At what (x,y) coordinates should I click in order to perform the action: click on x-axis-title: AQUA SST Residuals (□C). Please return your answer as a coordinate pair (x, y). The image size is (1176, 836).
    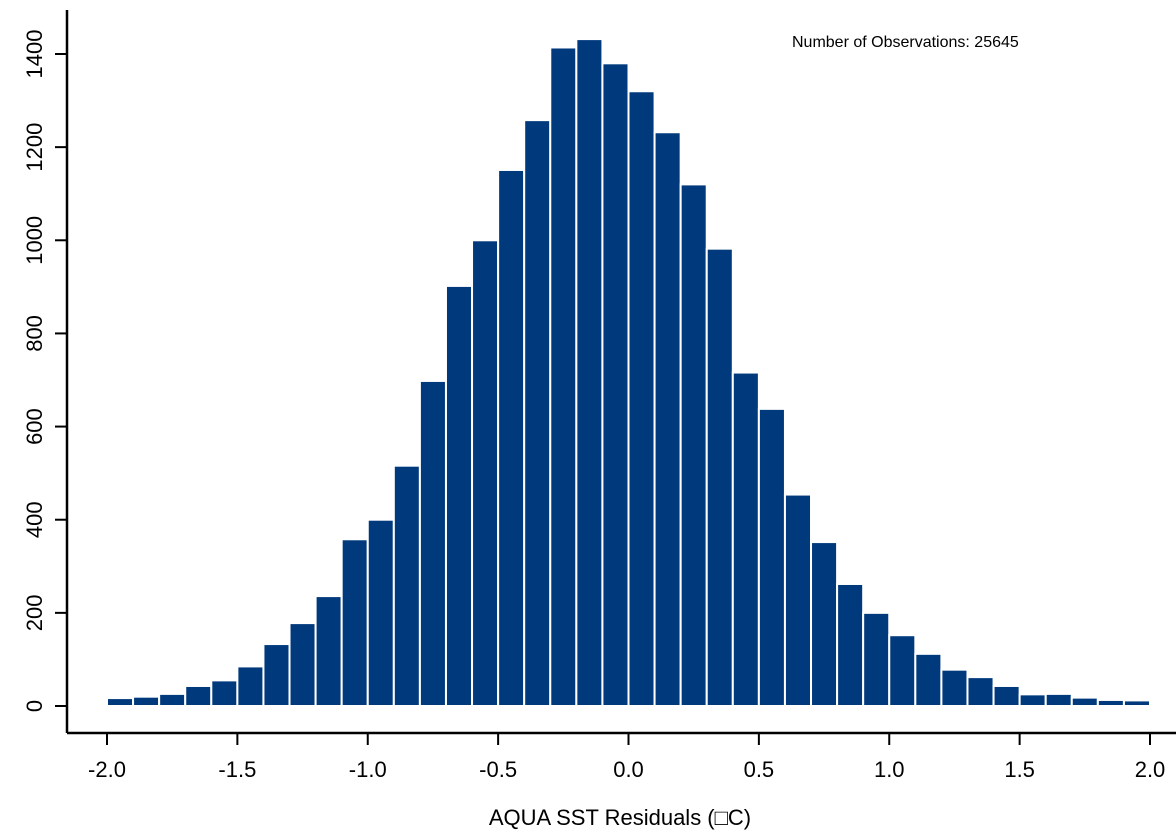
    Looking at the image, I should click on (620, 817).